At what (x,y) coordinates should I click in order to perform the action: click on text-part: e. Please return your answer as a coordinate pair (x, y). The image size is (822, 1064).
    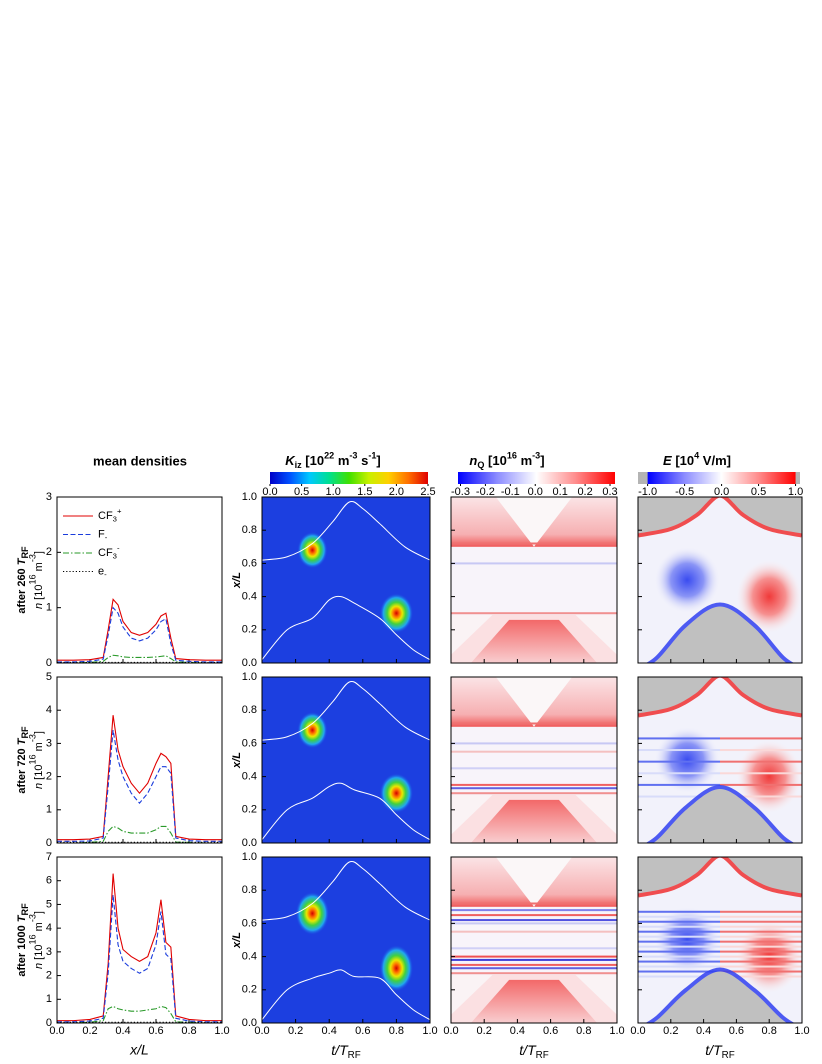
    Looking at the image, I should click on (101, 571).